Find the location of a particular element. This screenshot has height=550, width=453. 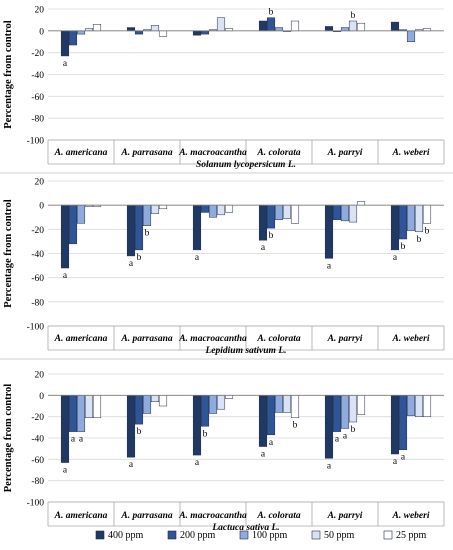

panel-title: Lepidium sativum L. is located at coordinates (245, 351).